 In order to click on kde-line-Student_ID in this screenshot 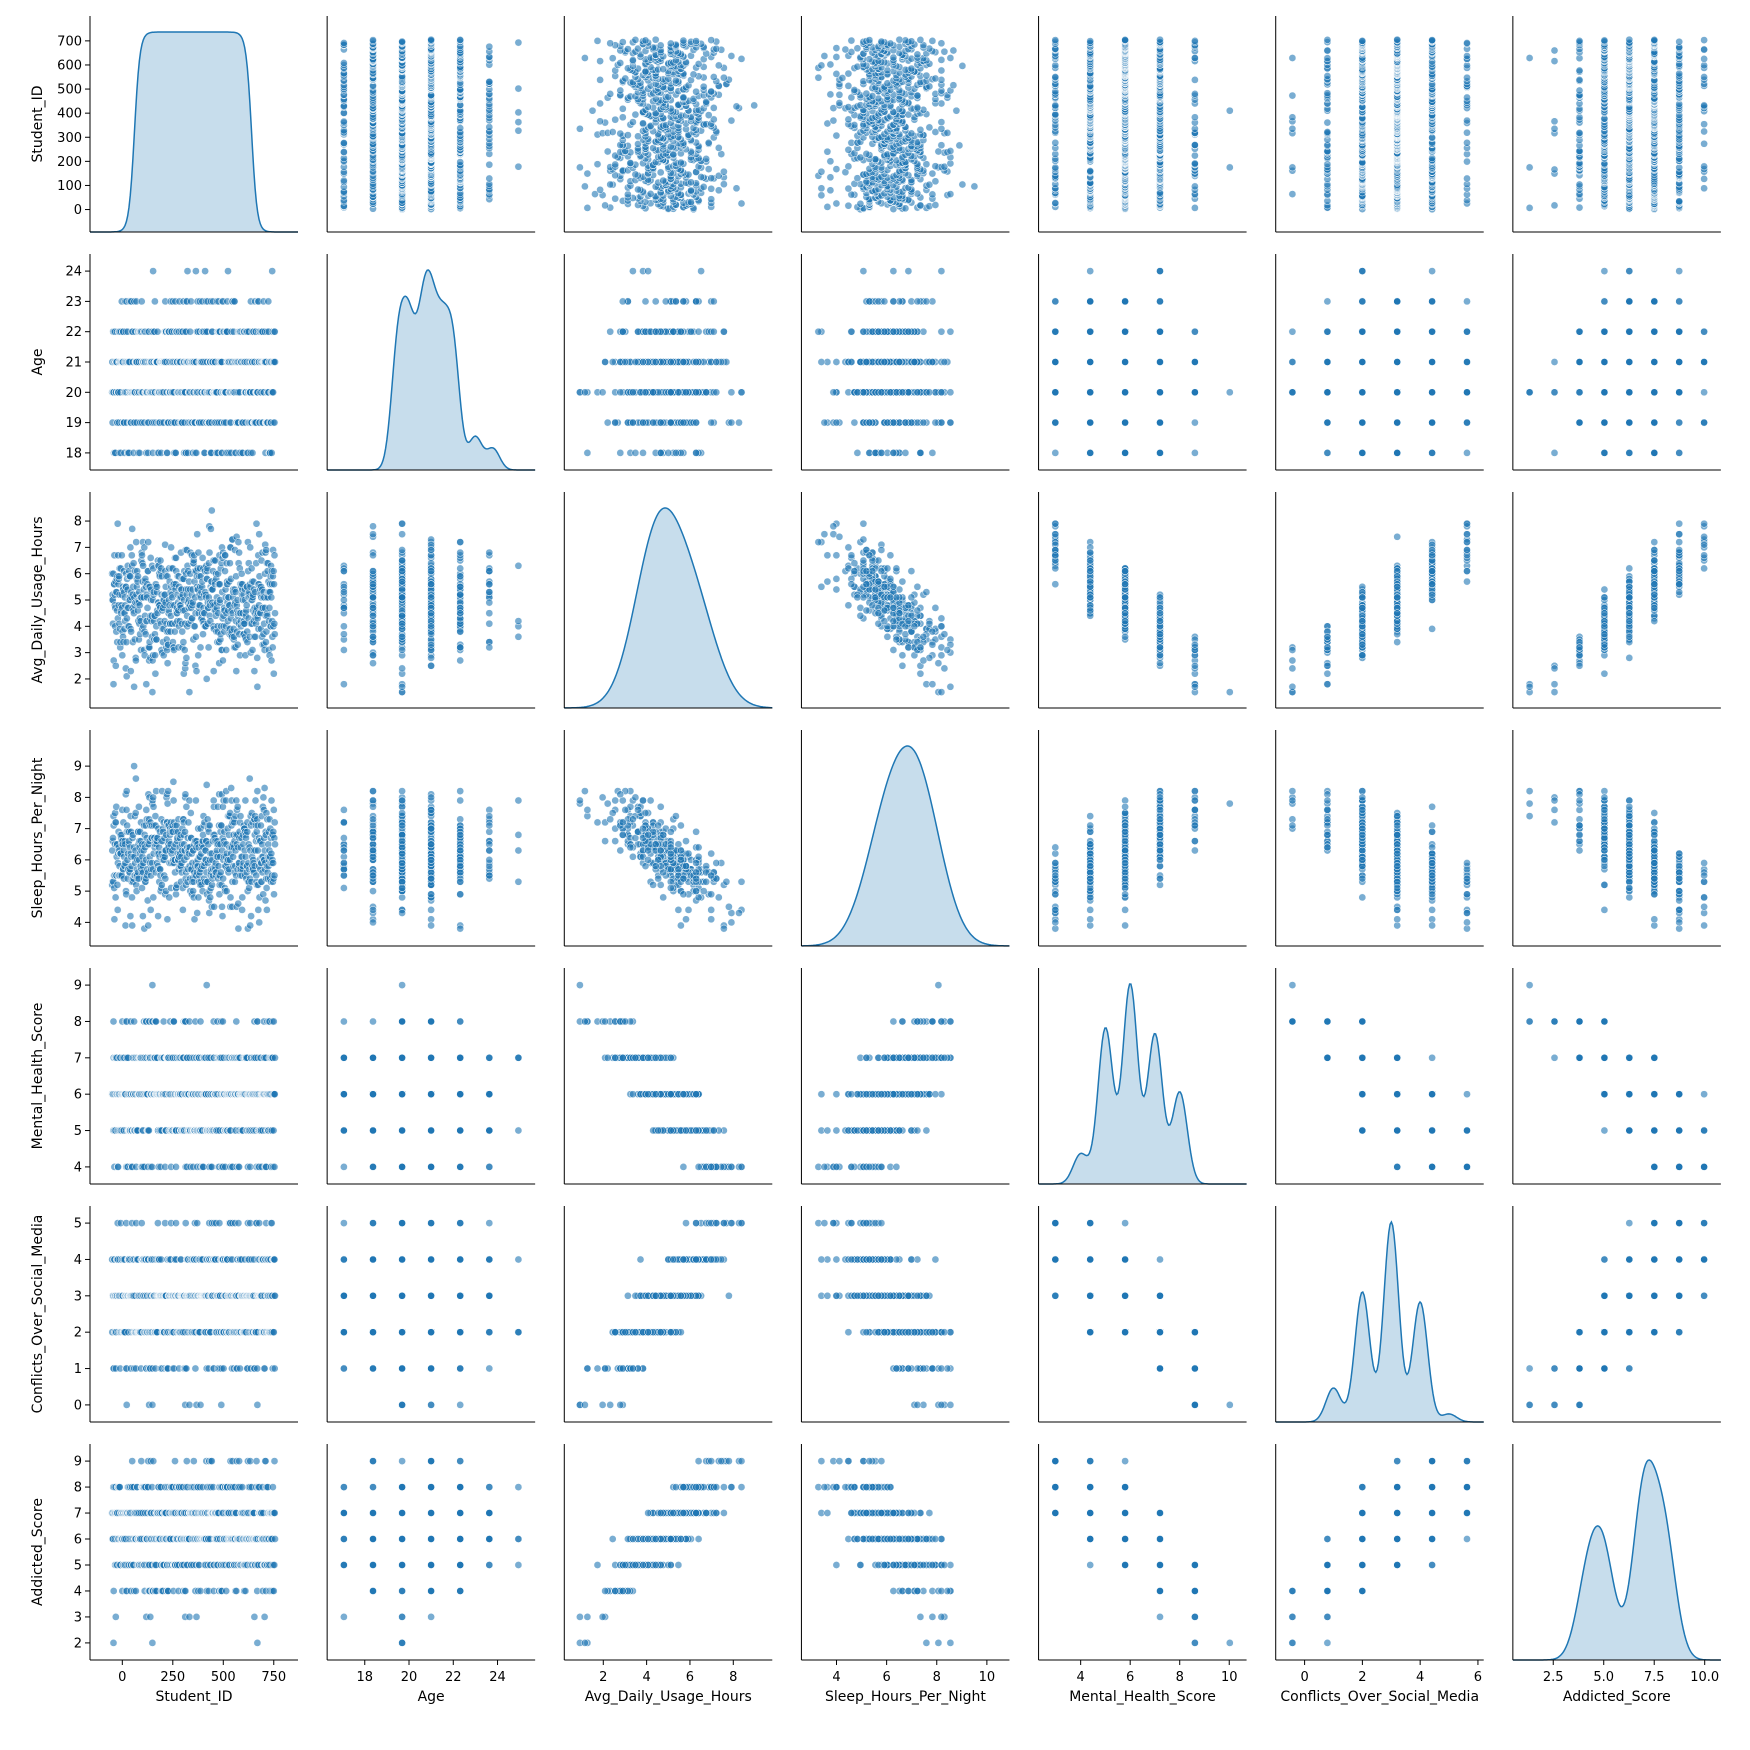, I will do `click(194, 132)`.